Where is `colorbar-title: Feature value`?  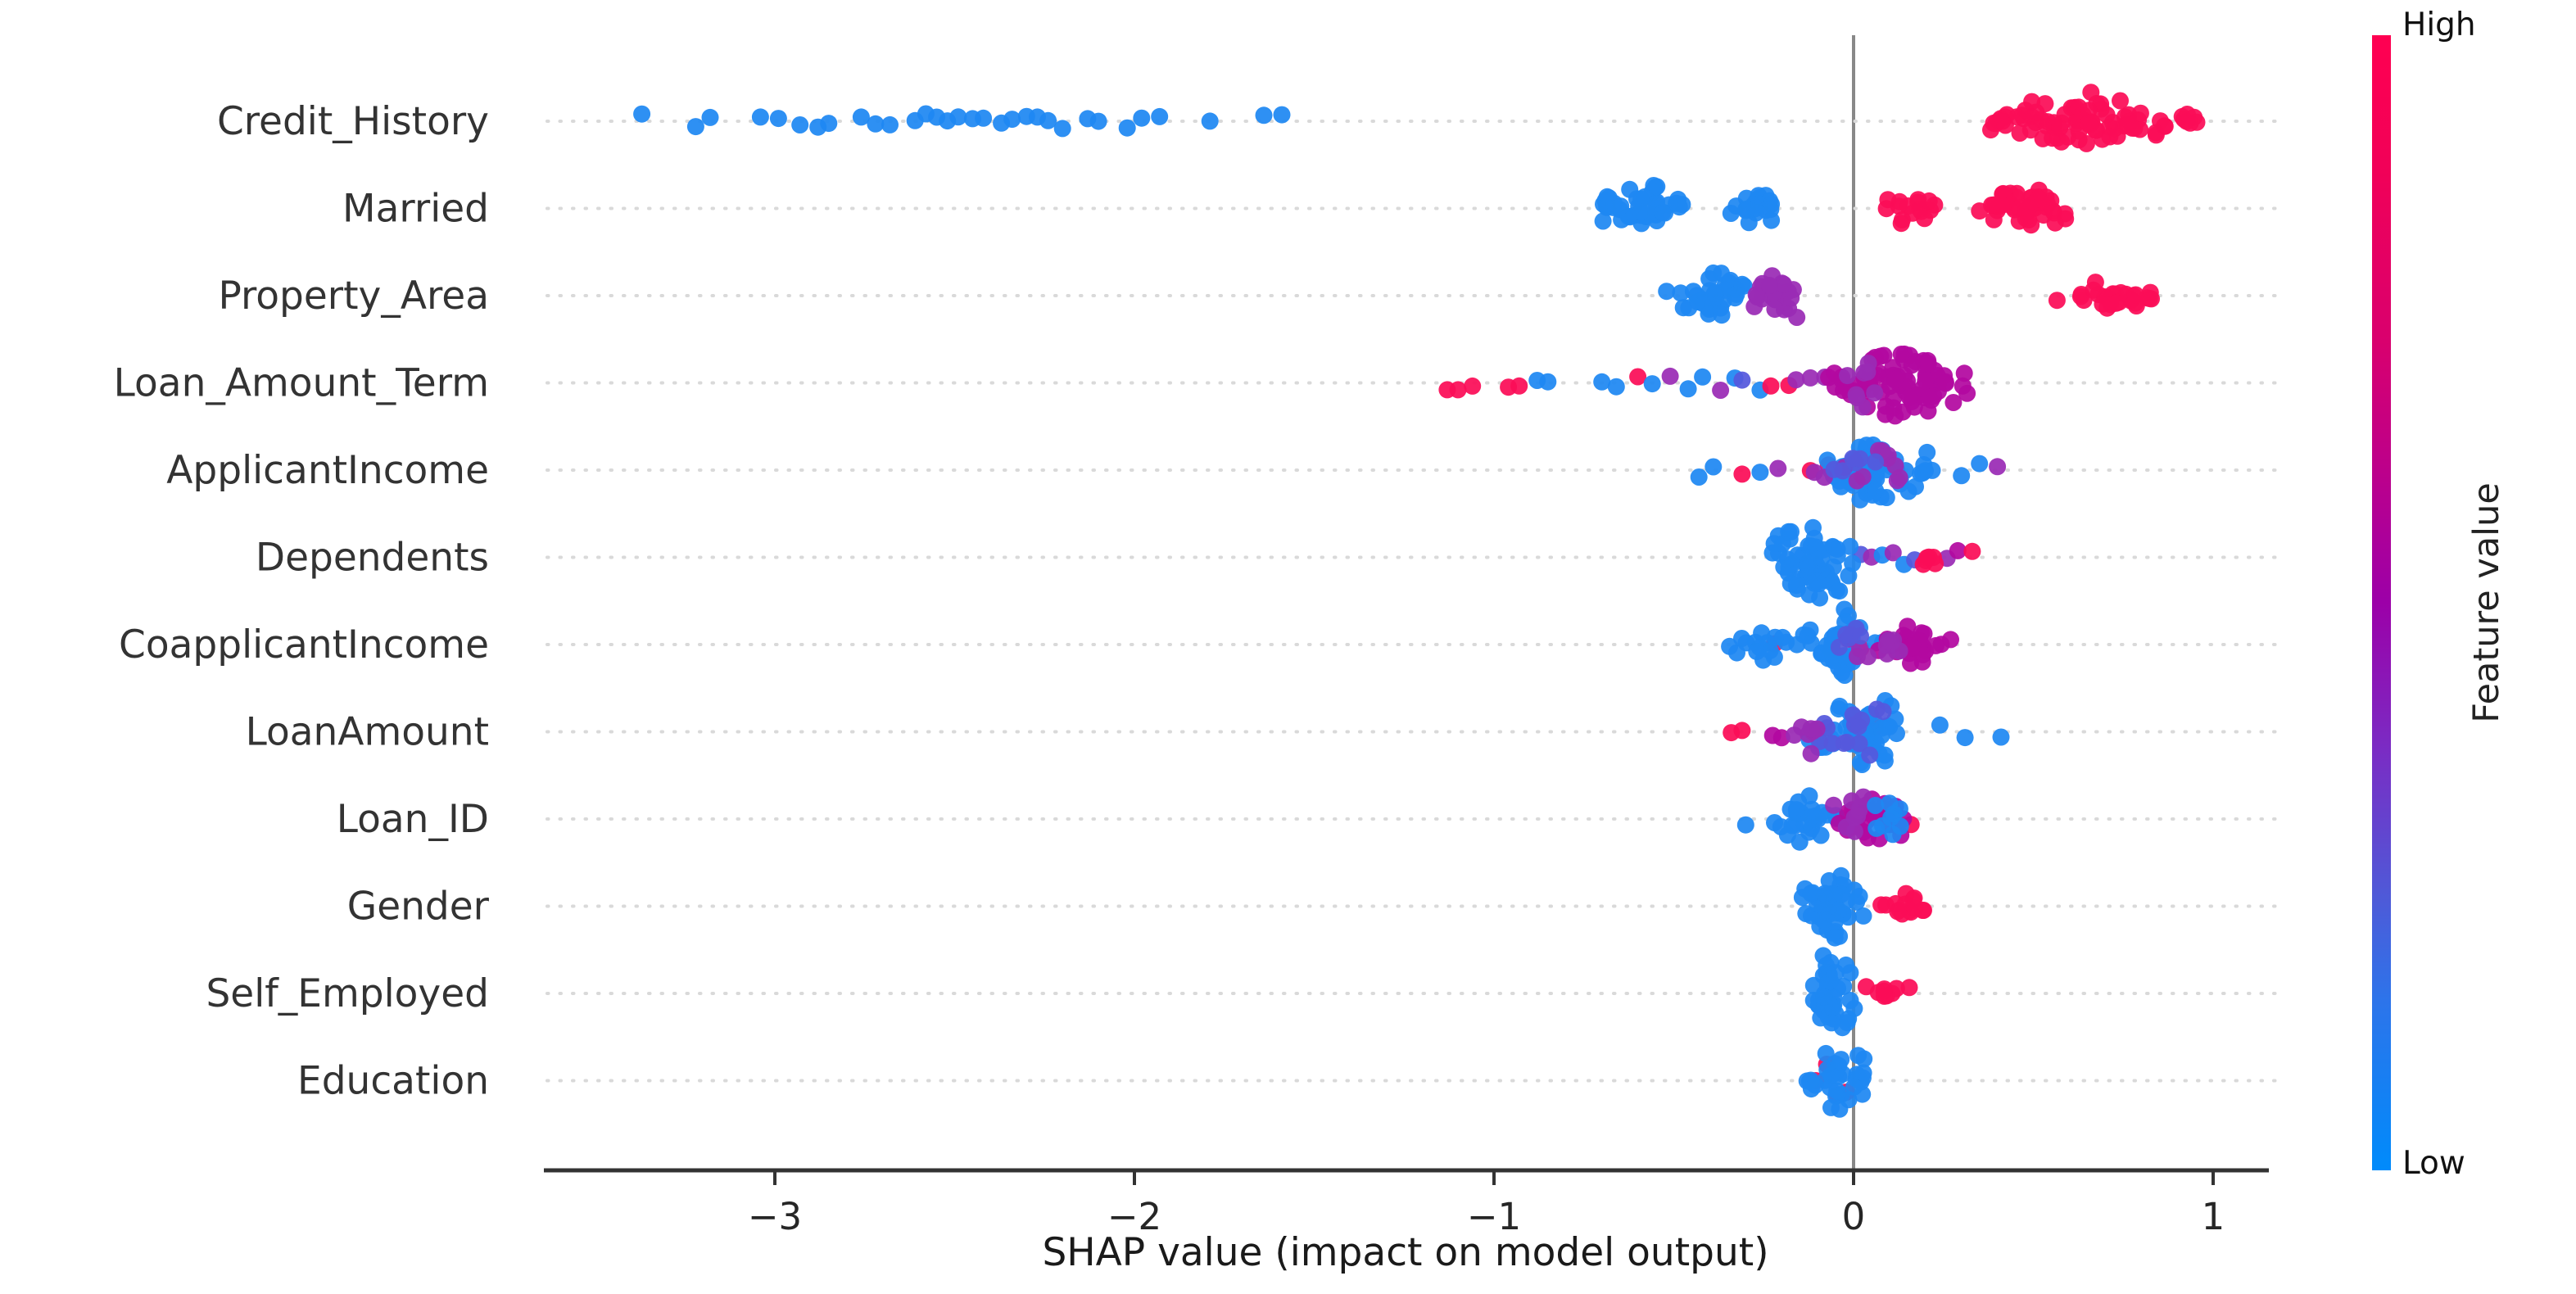 colorbar-title: Feature value is located at coordinates (2486, 603).